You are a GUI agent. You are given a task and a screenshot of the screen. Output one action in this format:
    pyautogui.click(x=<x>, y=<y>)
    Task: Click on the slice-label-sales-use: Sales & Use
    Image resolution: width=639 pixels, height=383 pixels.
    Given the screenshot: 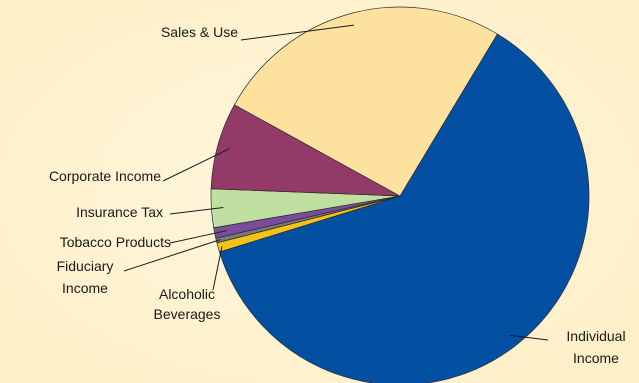 What is the action you would take?
    pyautogui.click(x=199, y=32)
    